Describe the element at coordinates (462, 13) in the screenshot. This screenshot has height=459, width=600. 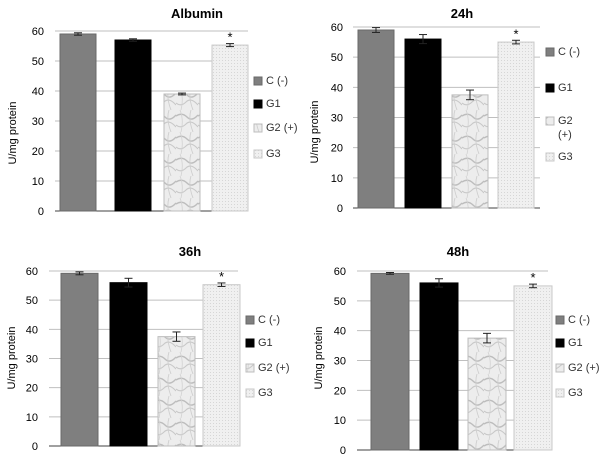
I see `chart-title: 24h` at that location.